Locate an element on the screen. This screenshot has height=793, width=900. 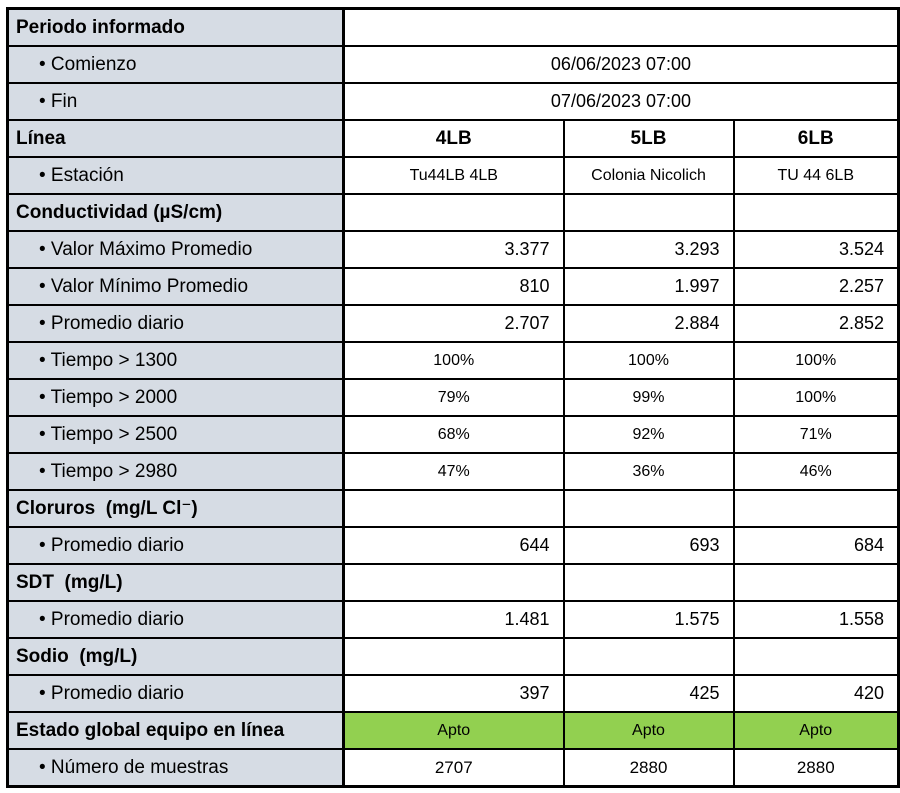
row-comienzo: • Comienzo 06/06/2023 07:00 is located at coordinates (453, 64).